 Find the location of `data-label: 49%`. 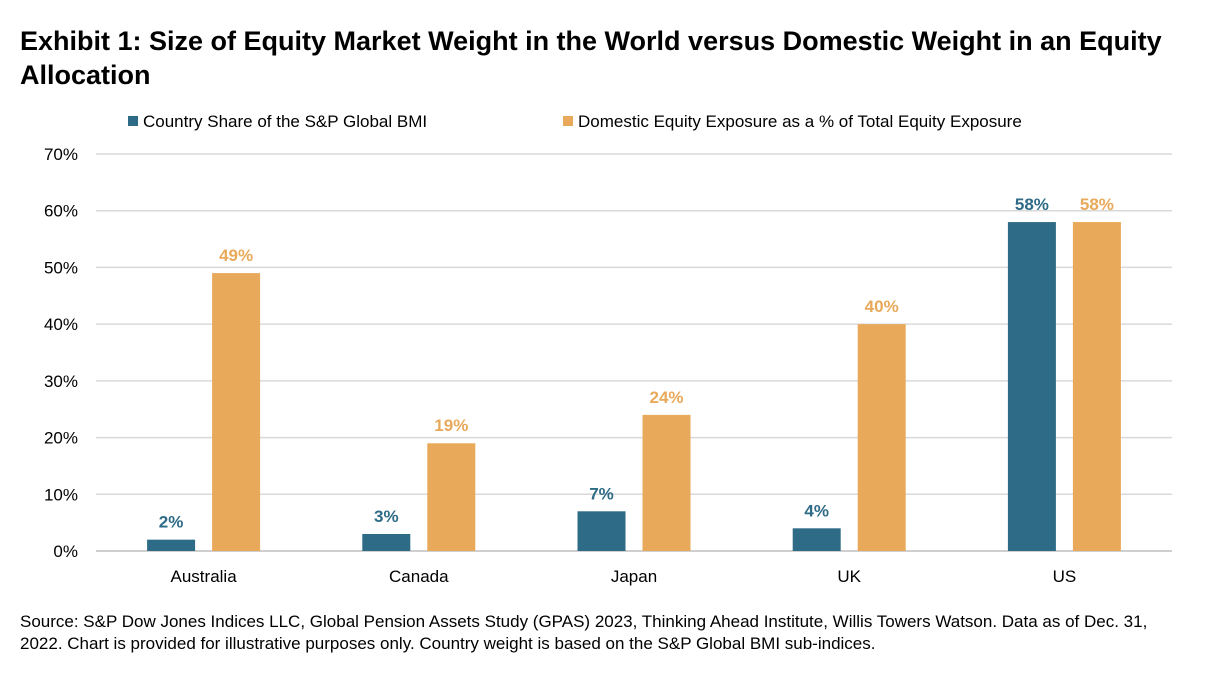

data-label: 49% is located at coordinates (236, 255).